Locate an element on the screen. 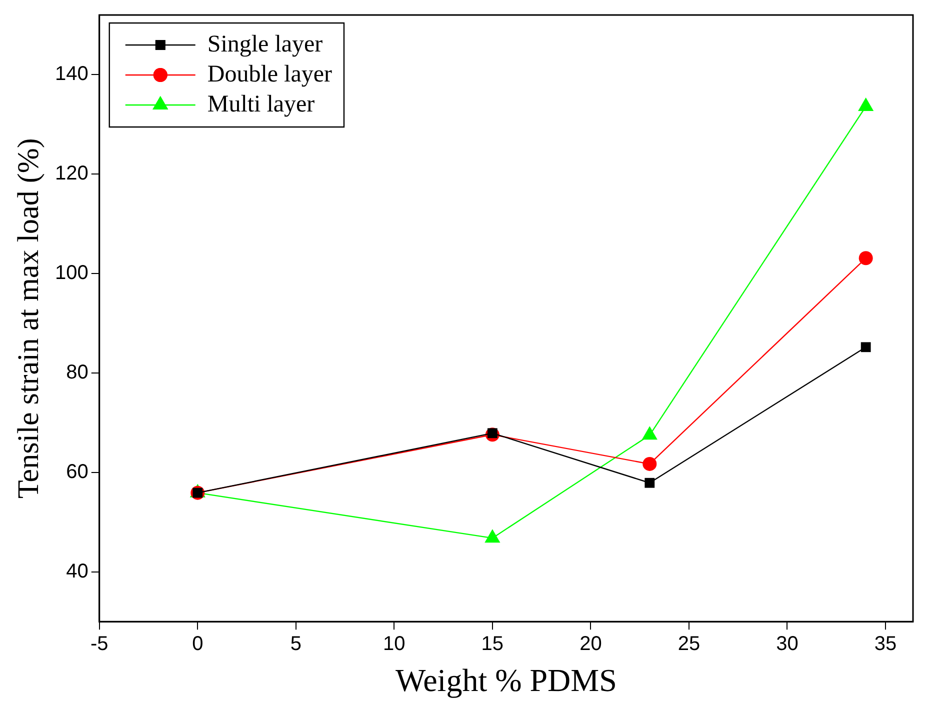 This screenshot has width=929, height=710. x-axis-title: Weight % PDMS is located at coordinates (506, 680).